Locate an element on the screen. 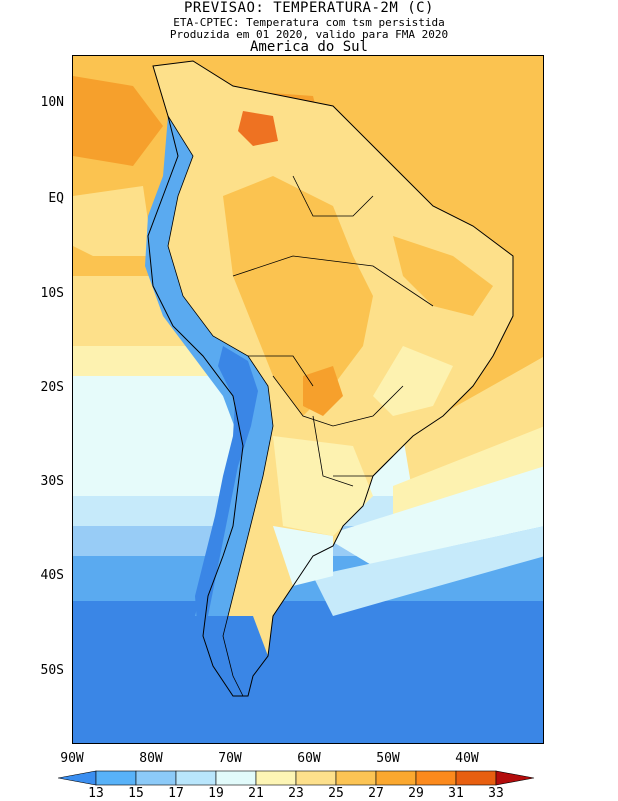 The height and width of the screenshot is (801, 618). northeast-warm is located at coordinates (443, 276).